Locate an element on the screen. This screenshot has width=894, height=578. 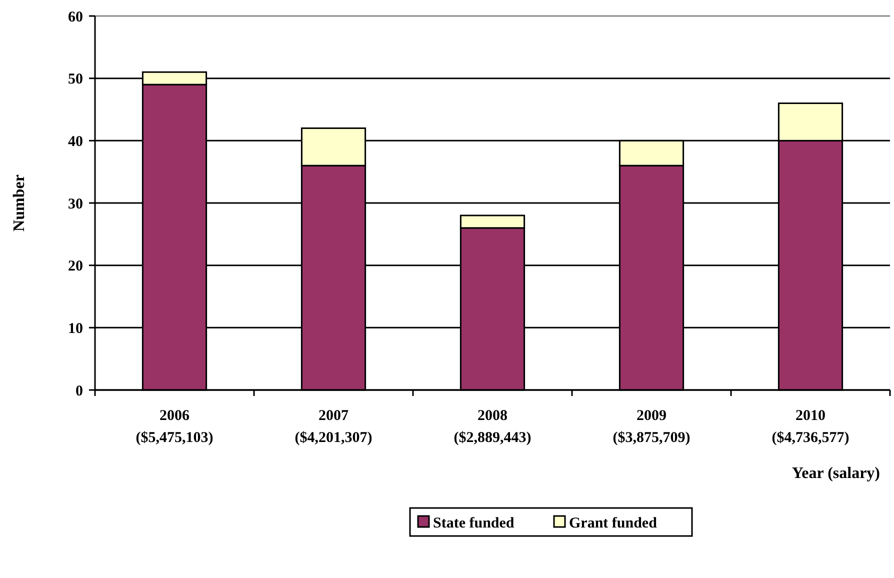
y-tick-label: 10 is located at coordinates (75, 328).